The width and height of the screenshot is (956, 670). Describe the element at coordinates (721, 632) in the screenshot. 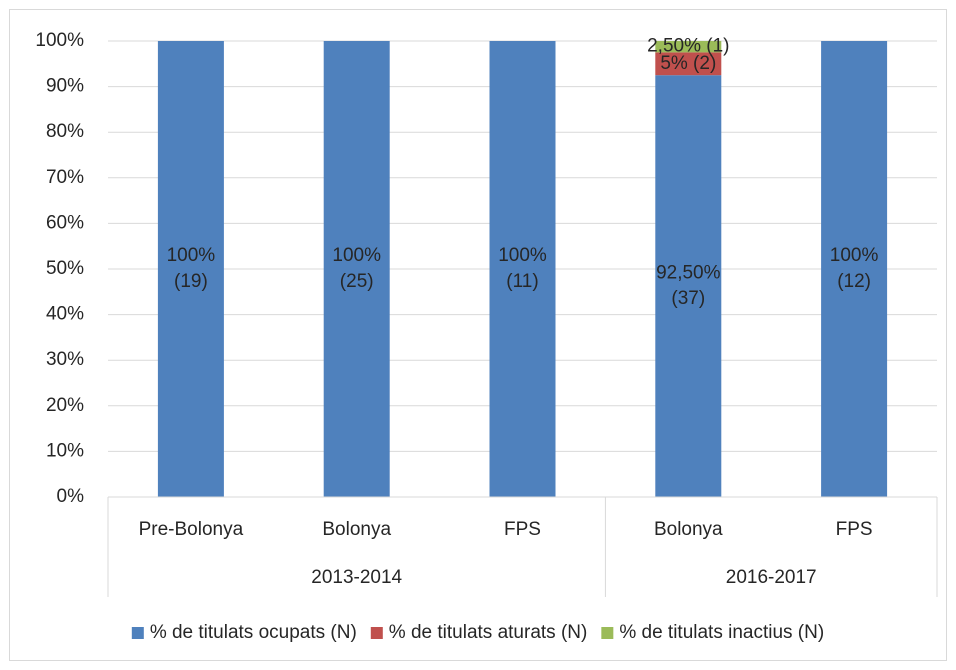

I see `legend-label: % de titulats inactius (N)` at that location.